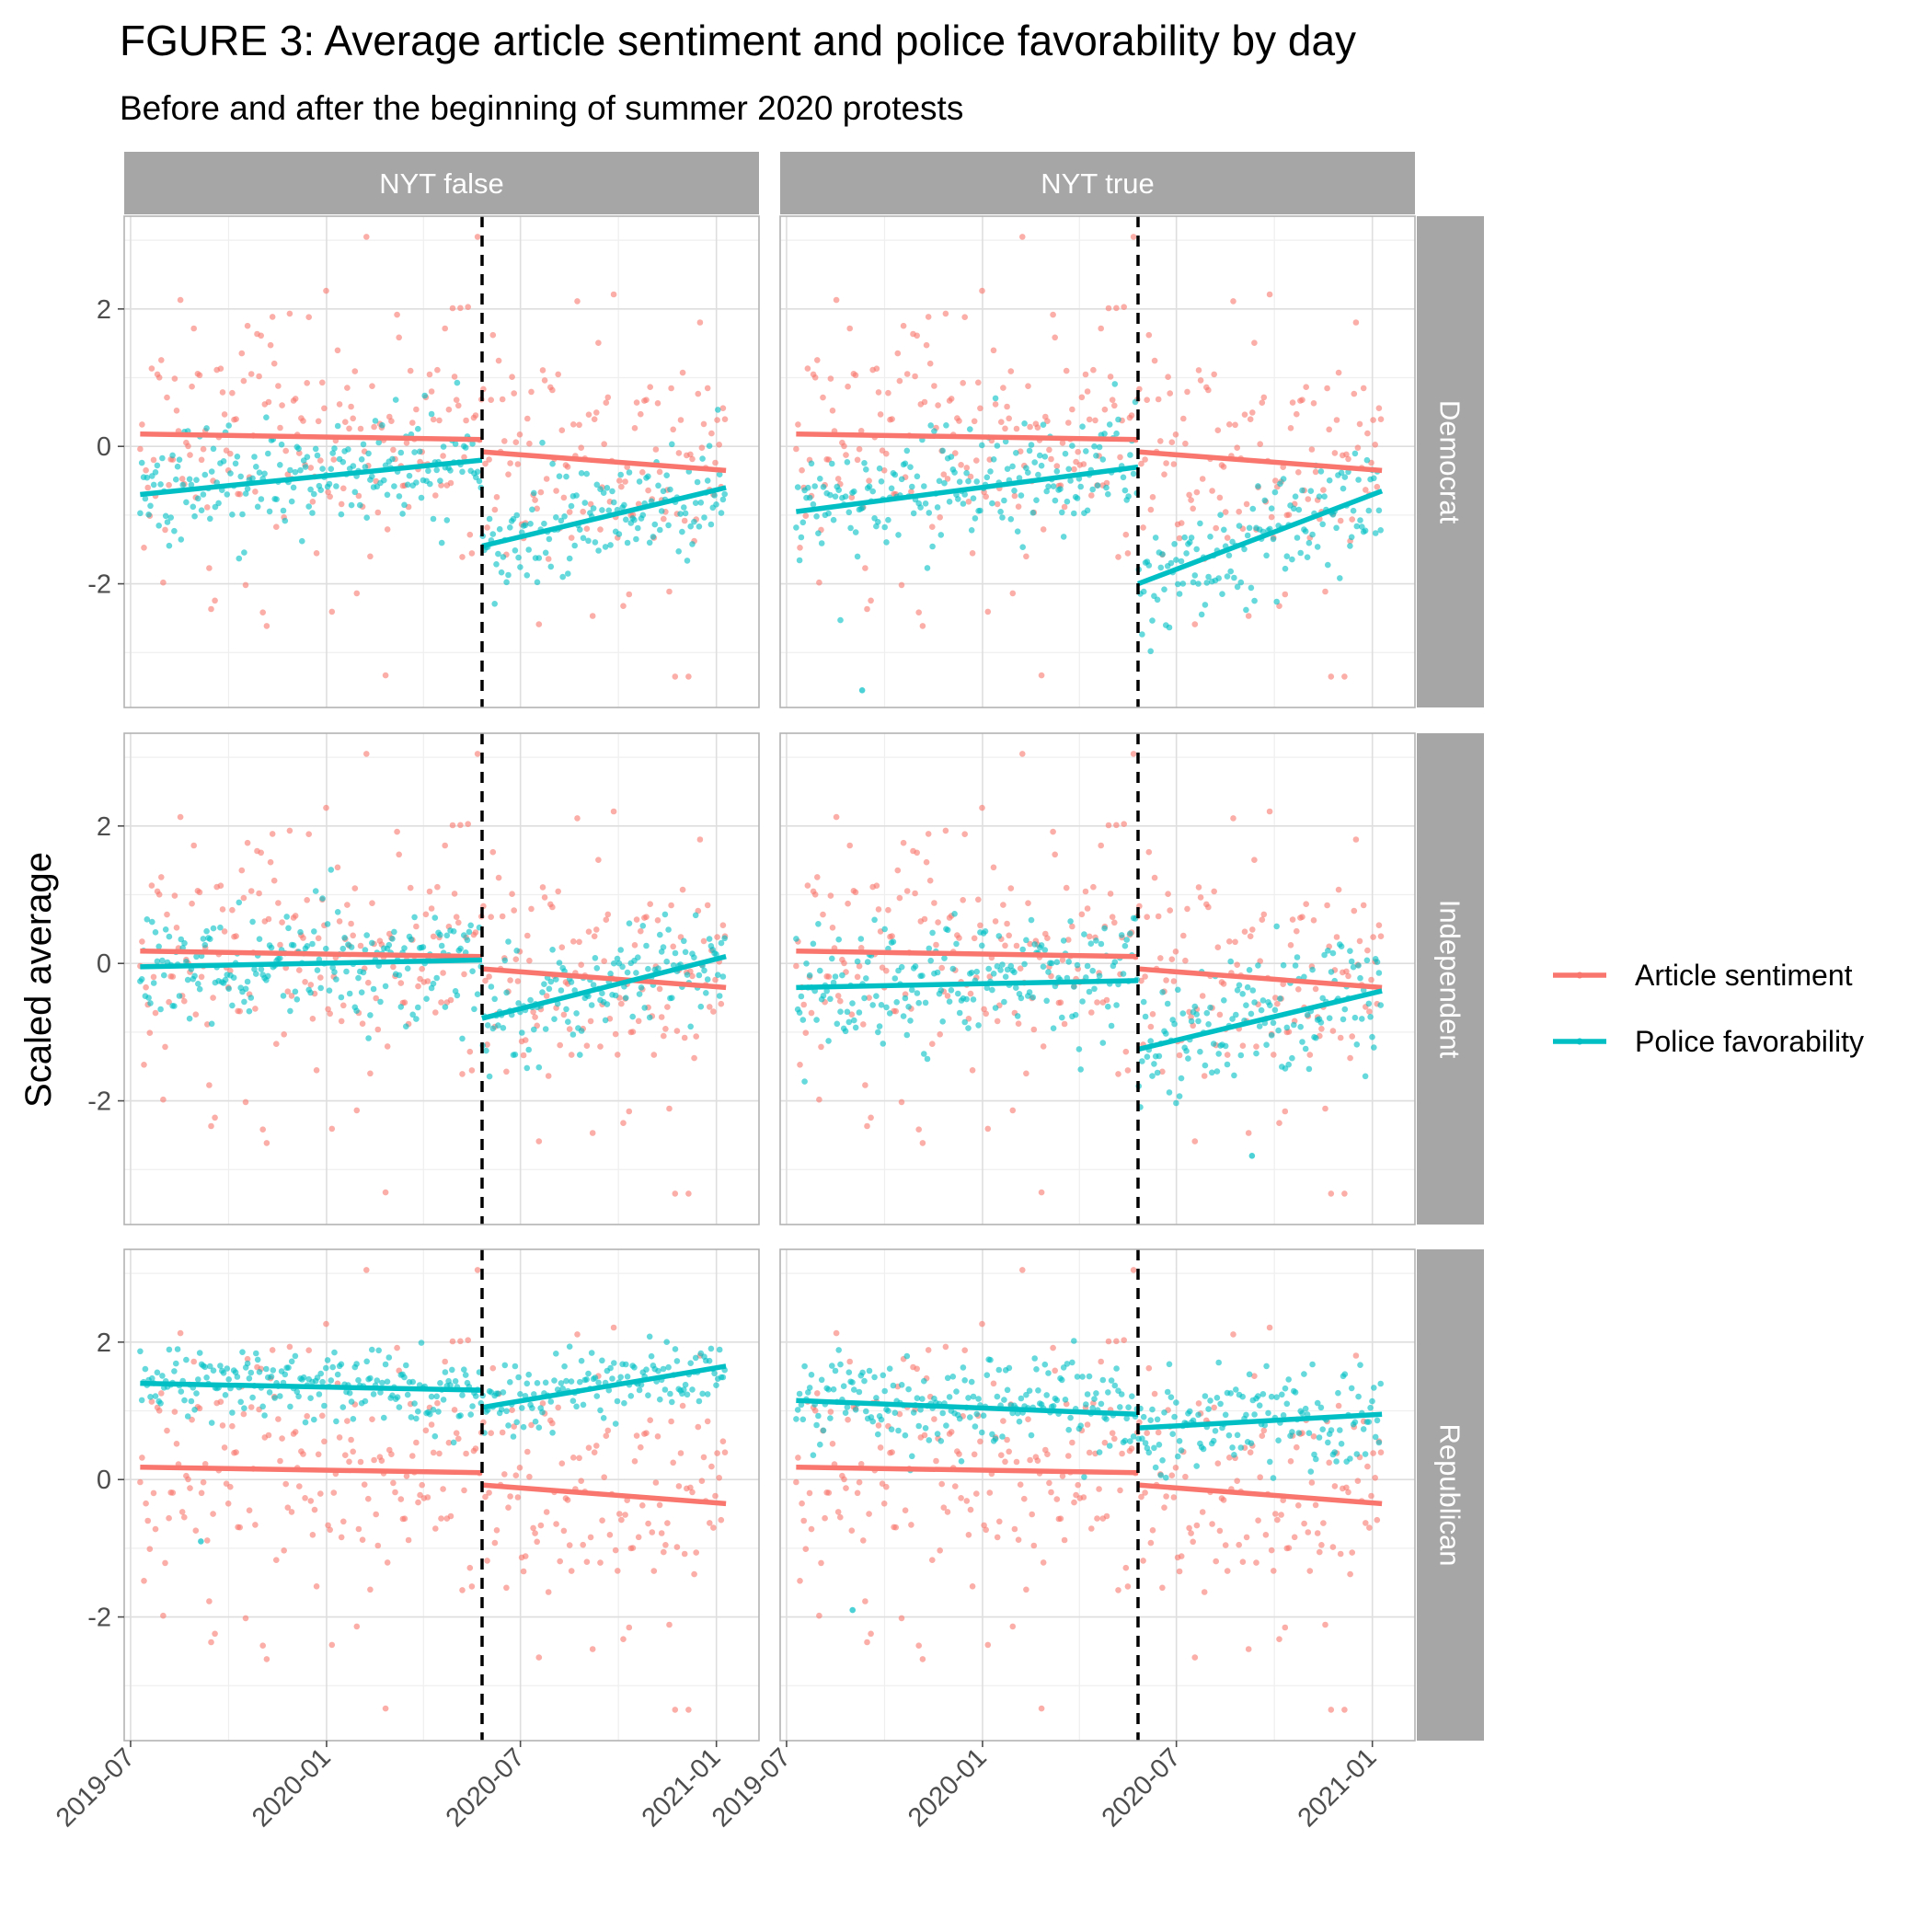  Describe the element at coordinates (1749, 1041) in the screenshot. I see `legend-label: Police favorability` at that location.